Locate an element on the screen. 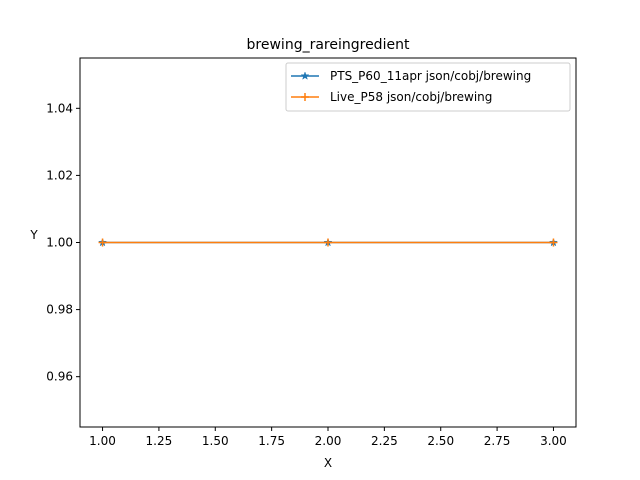 The height and width of the screenshot is (480, 640). series-layer is located at coordinates (328, 242).